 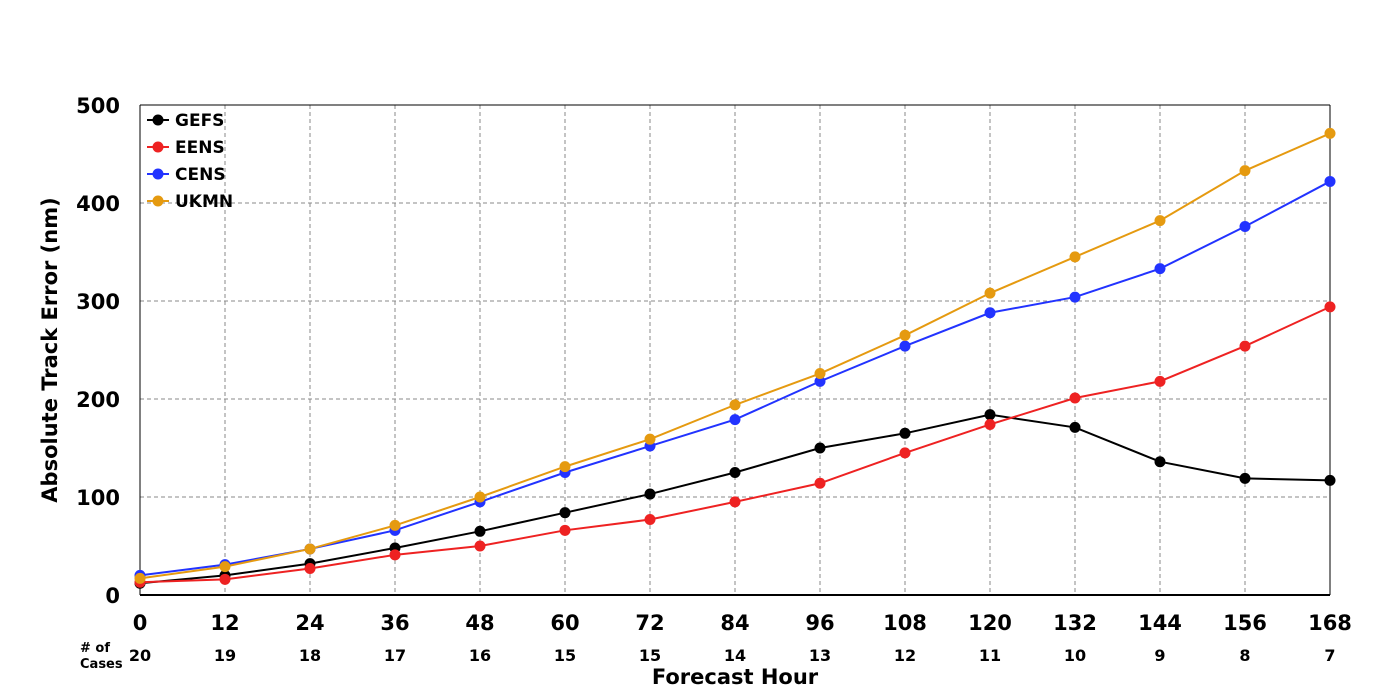 What do you see at coordinates (708, 656) in the screenshot?
I see `cases-row: # of Cases 20 19 18 17 16 15 15 14 13 12 11 10 9 8 7` at bounding box center [708, 656].